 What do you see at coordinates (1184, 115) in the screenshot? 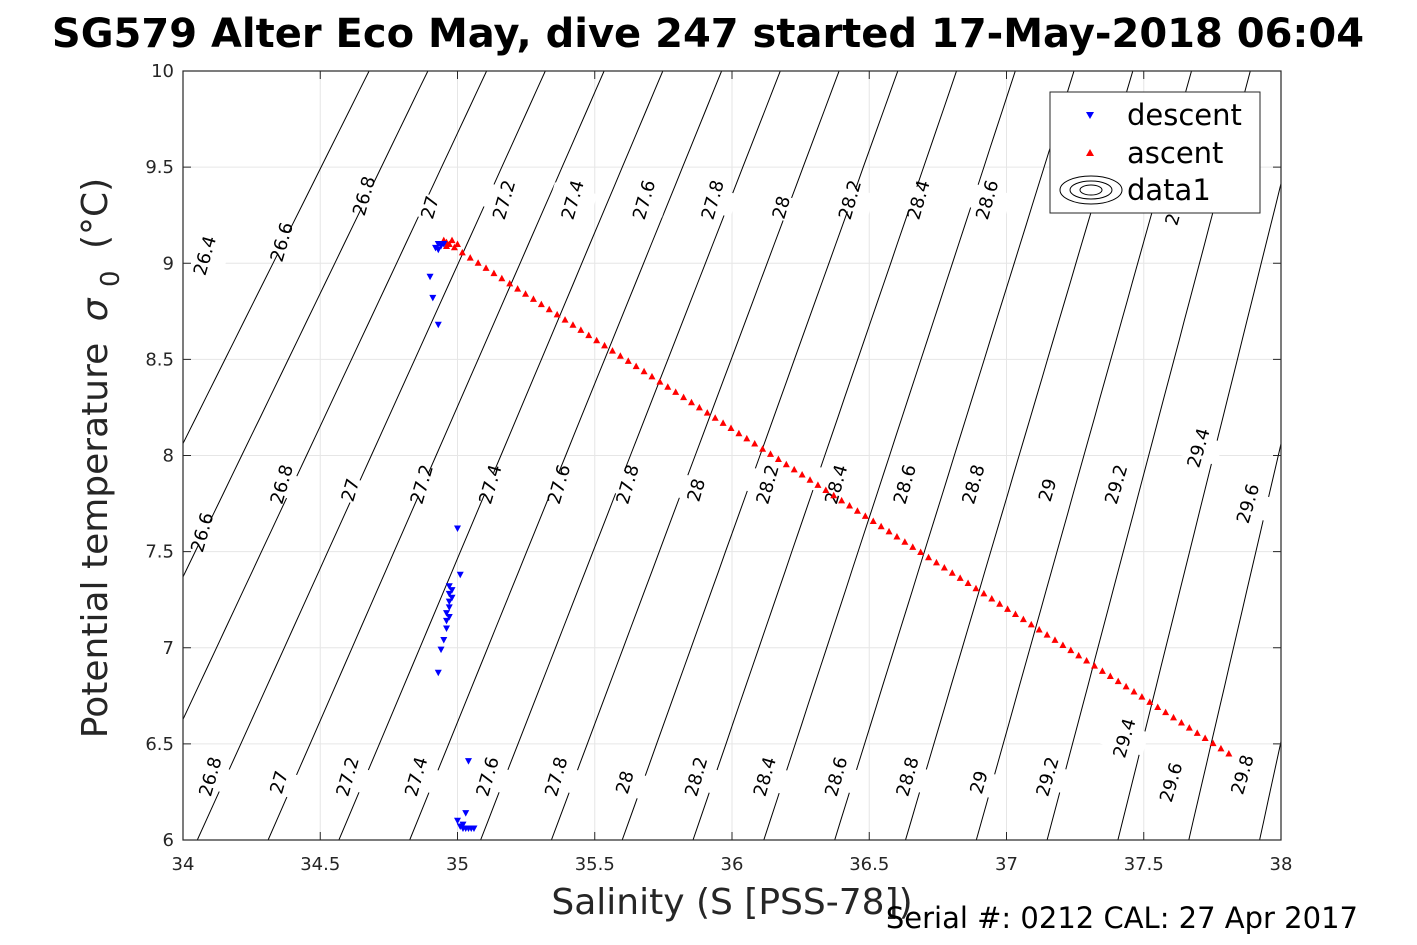
I see `legend-descent-label: descent` at bounding box center [1184, 115].